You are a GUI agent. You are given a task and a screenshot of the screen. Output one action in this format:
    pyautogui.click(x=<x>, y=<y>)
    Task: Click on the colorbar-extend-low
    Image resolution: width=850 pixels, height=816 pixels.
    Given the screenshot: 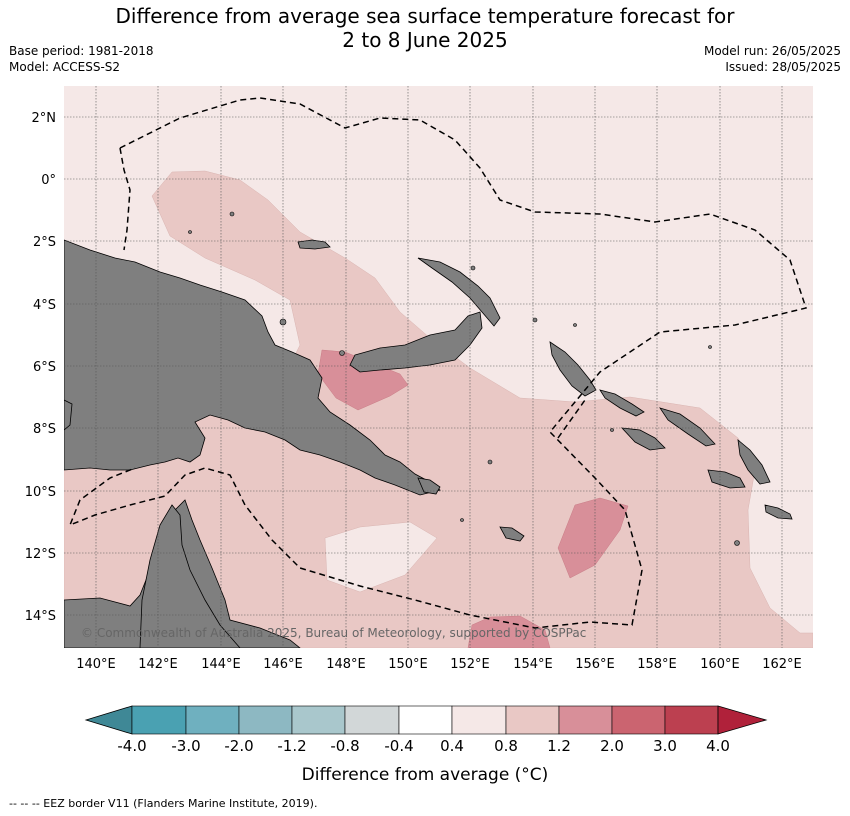 What is the action you would take?
    pyautogui.click(x=108, y=720)
    